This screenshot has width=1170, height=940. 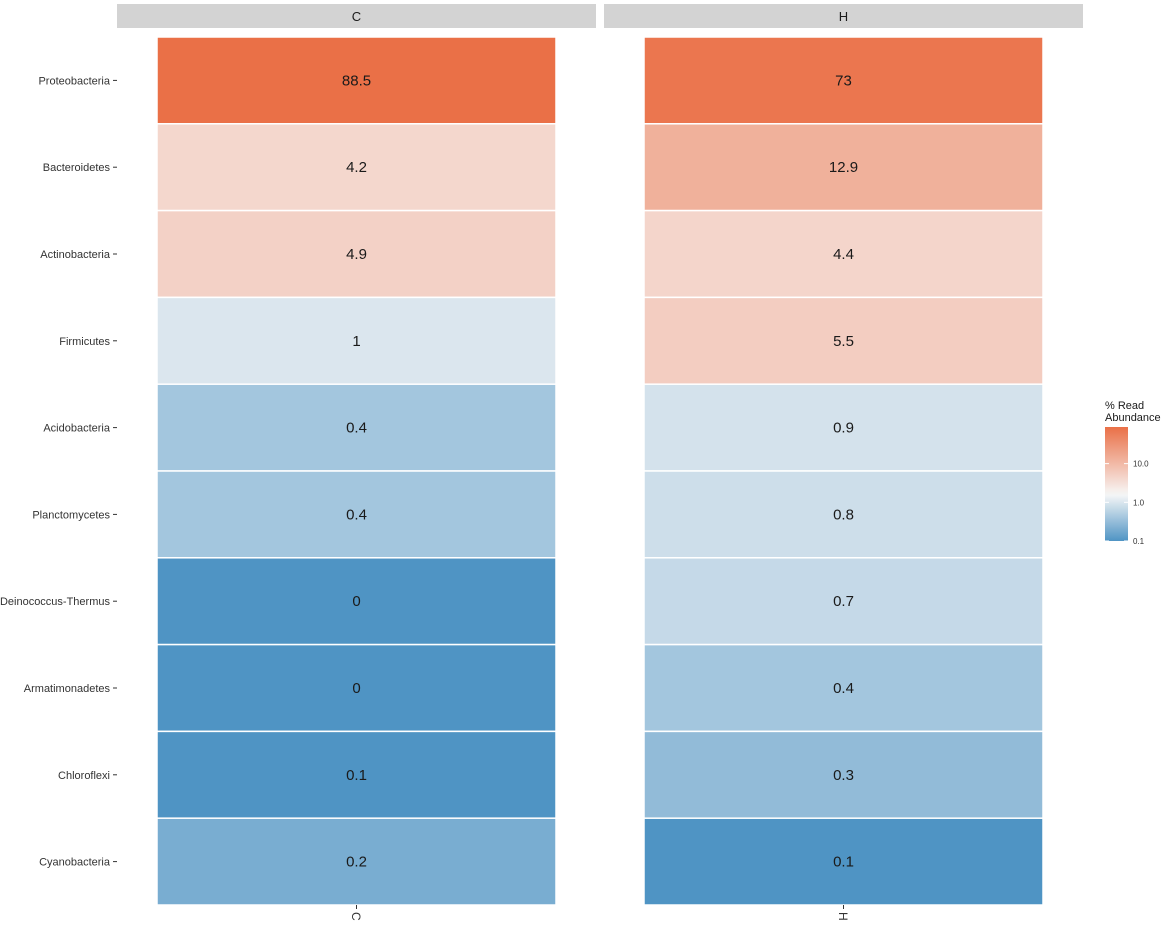 I want to click on cell-value-c-proteobacteria: 88.5, so click(x=356, y=80).